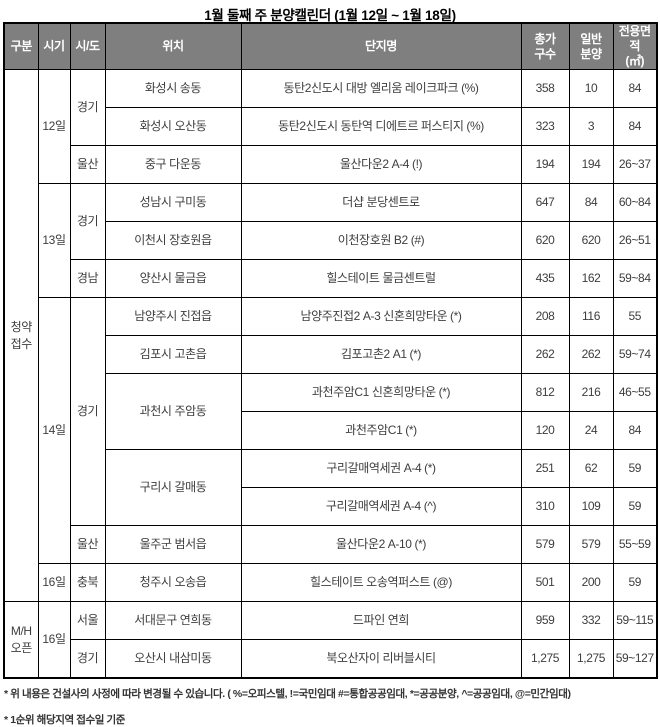 The width and height of the screenshot is (660, 727). I want to click on header-region: 시/도, so click(87, 46).